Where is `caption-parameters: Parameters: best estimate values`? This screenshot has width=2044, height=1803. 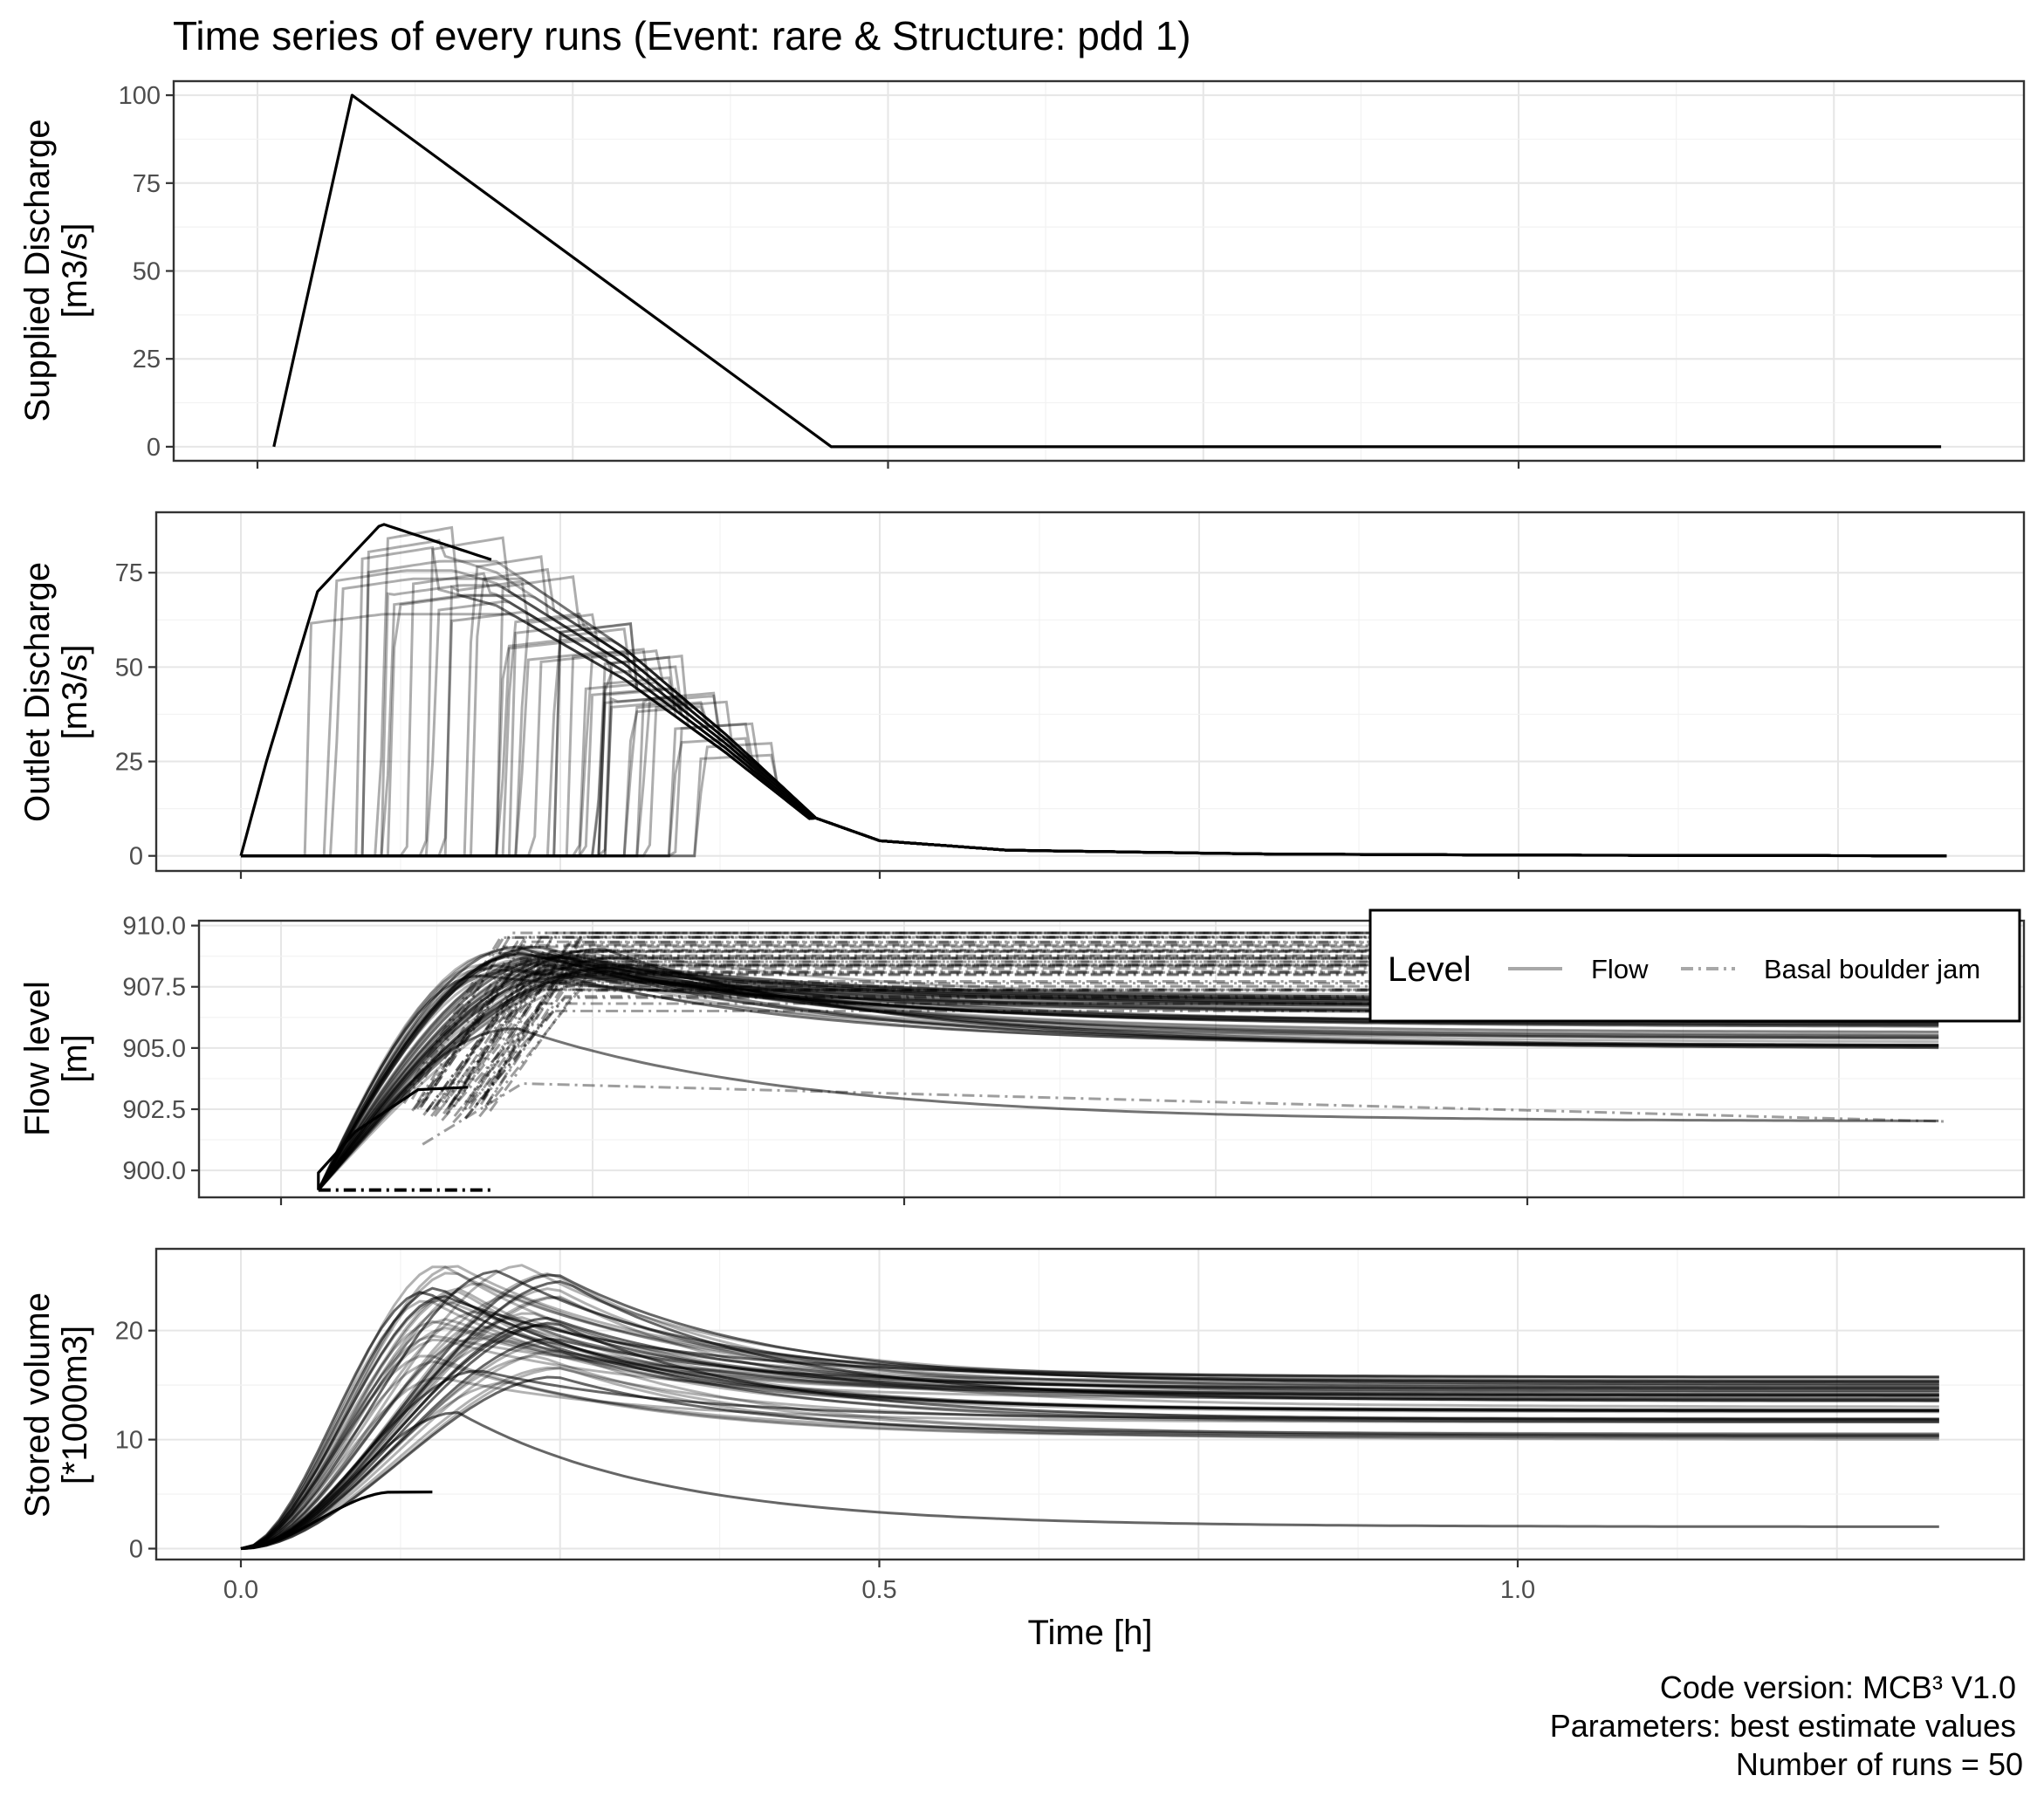
caption-parameters: Parameters: best estimate values is located at coordinates (1783, 1726).